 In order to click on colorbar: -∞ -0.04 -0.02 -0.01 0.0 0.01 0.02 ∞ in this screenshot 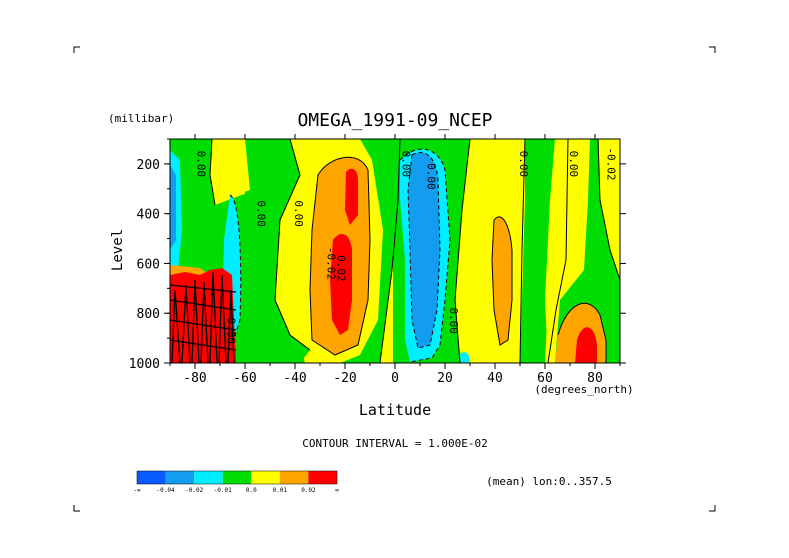, I will do `click(236, 482)`.